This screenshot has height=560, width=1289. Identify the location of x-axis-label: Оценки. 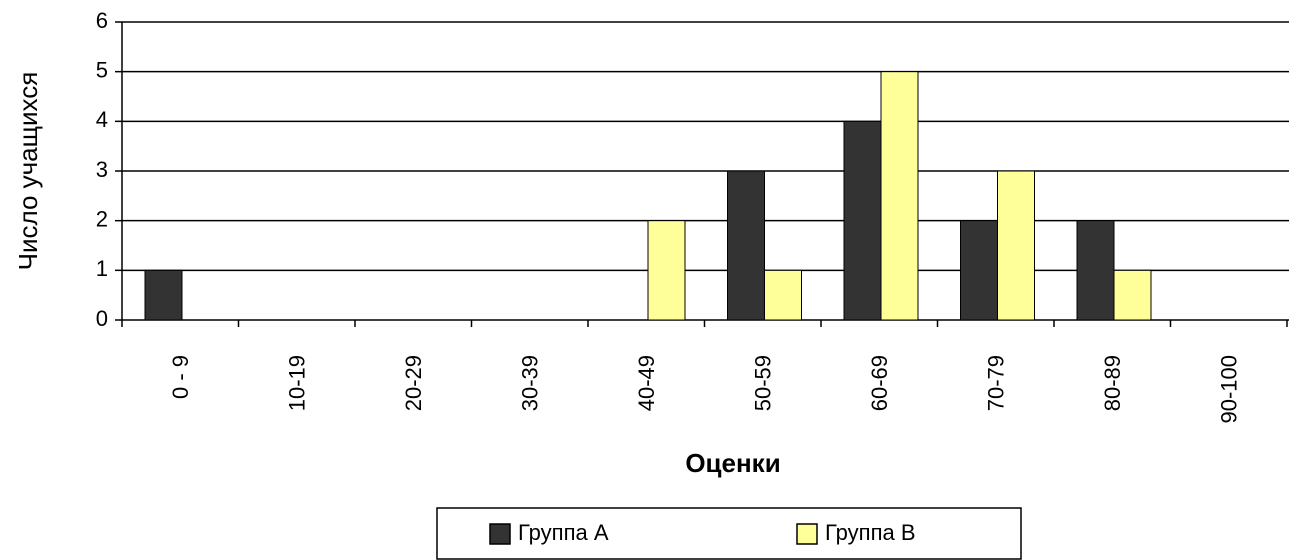
(732, 463).